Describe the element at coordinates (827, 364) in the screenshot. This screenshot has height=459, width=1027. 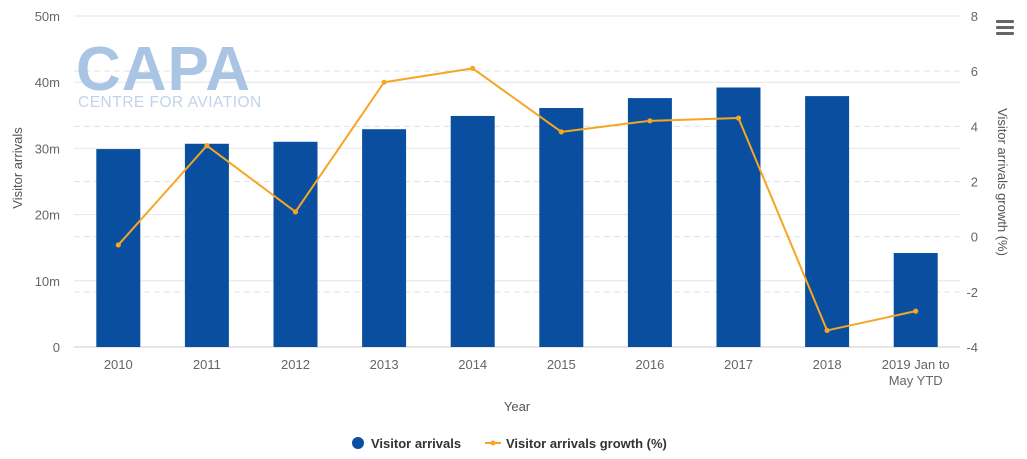
I see `x-tick-label: 2018` at that location.